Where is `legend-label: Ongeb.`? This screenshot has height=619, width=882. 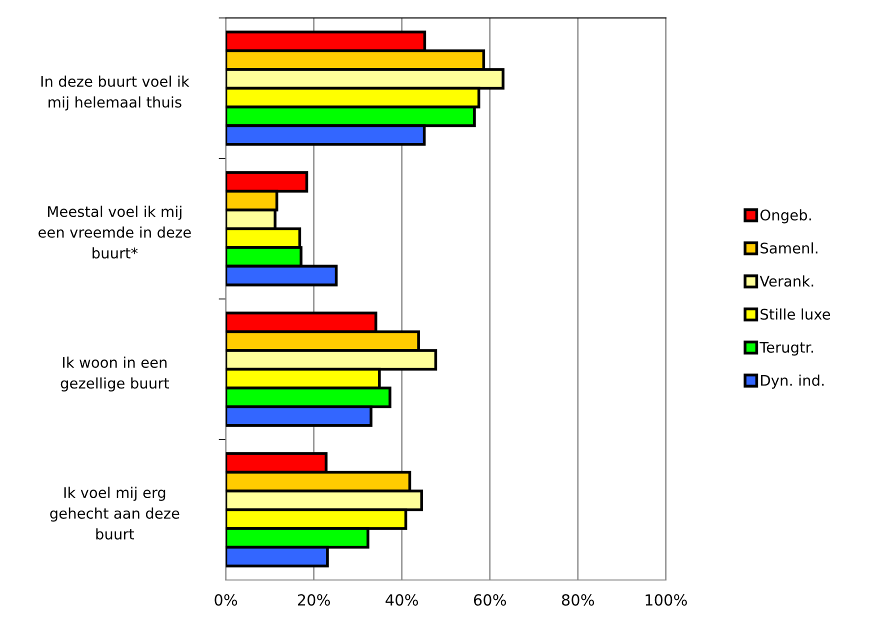
legend-label: Ongeb. is located at coordinates (785, 216).